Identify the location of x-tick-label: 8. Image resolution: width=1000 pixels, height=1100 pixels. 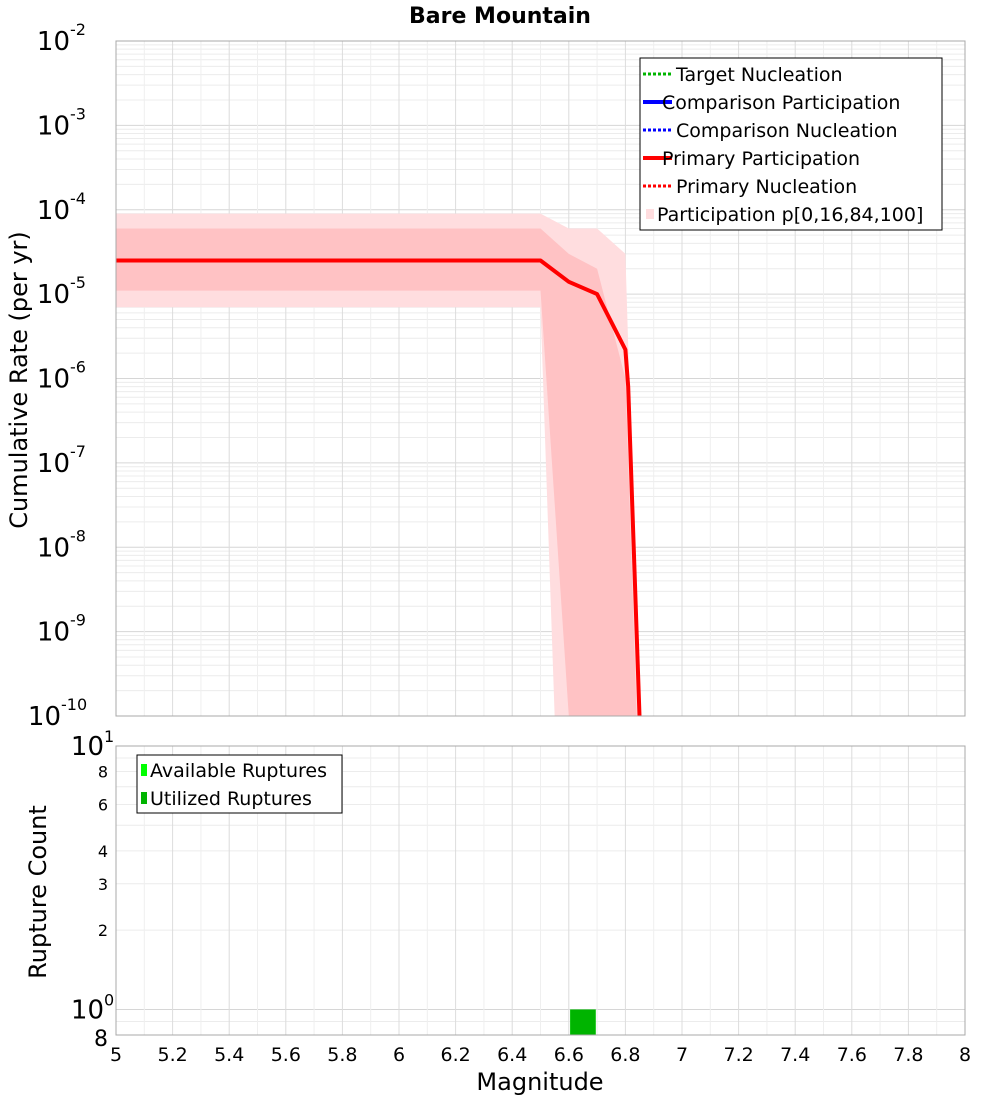
(965, 1055).